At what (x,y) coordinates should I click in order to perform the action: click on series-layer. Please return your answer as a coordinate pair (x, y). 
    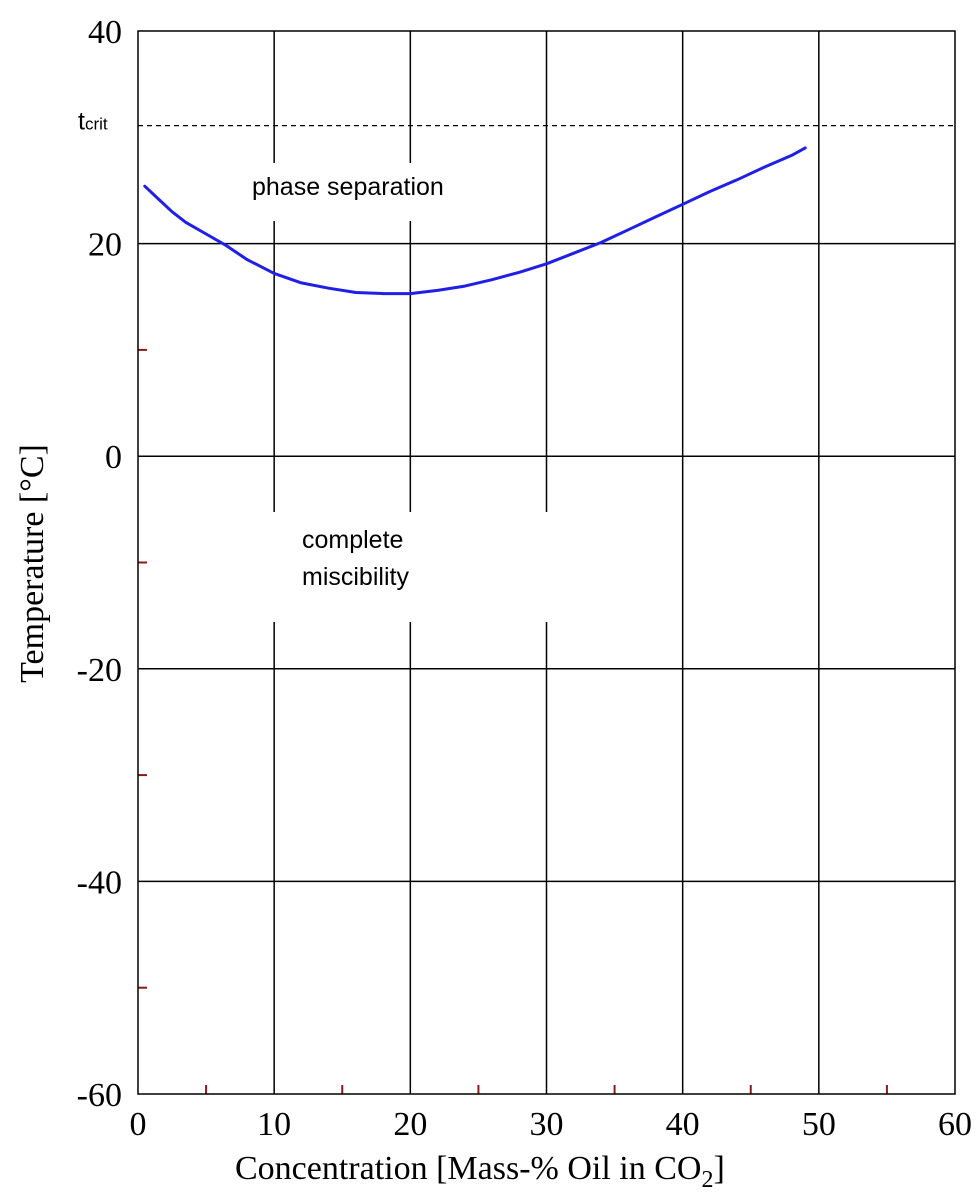
    Looking at the image, I should click on (475, 221).